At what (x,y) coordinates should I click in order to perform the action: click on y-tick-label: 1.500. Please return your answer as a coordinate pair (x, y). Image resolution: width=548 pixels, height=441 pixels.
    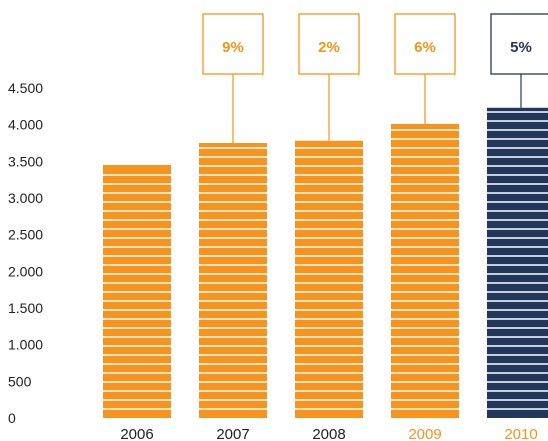
    Looking at the image, I should click on (25, 308).